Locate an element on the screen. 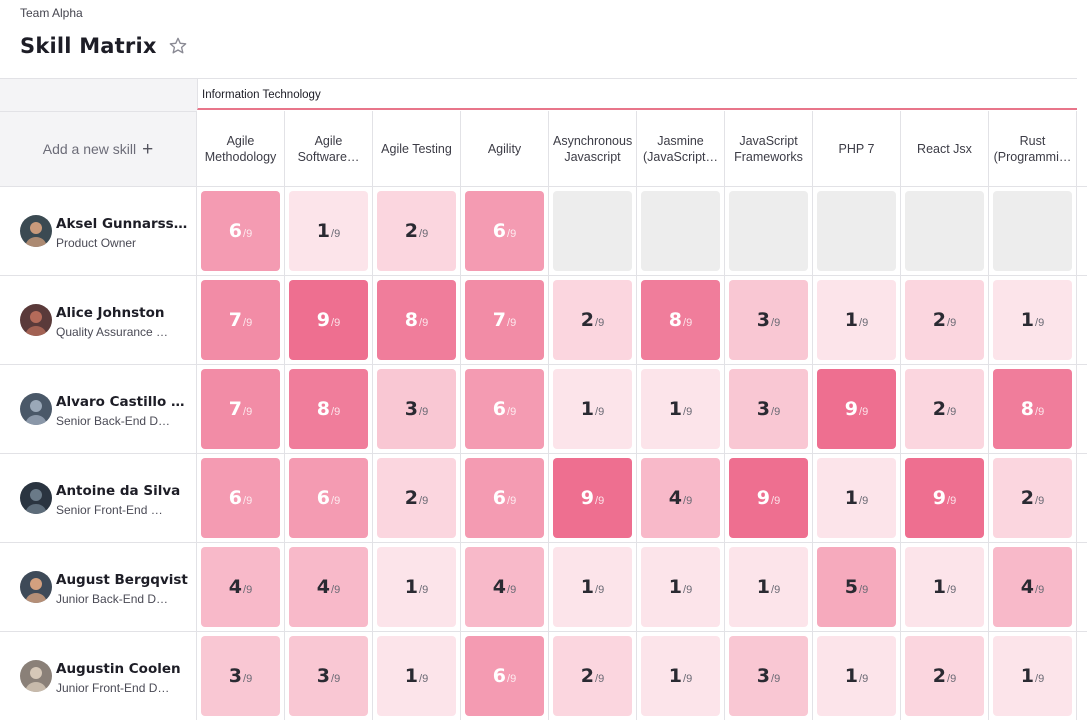 The height and width of the screenshot is (720, 1087). skill-cell-container: 6/9 is located at coordinates (241, 231).